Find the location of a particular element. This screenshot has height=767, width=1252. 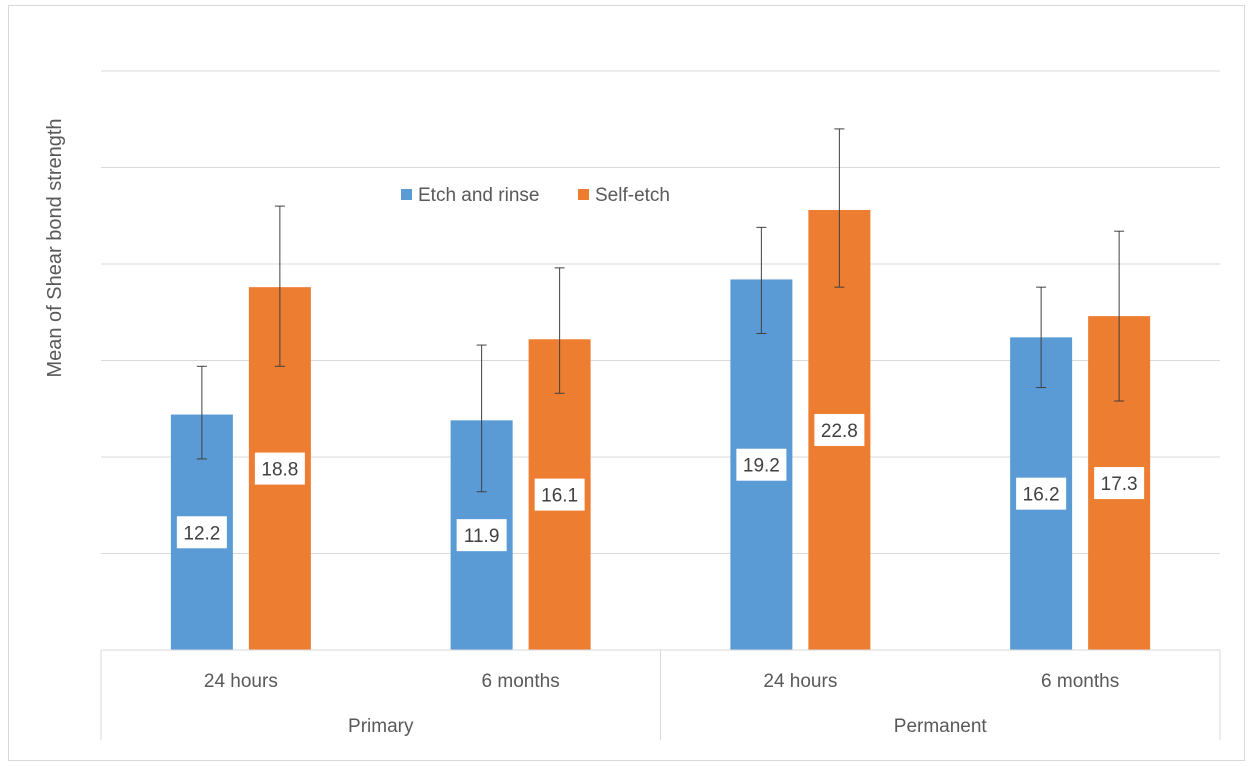

data-label: 16.2 is located at coordinates (1041, 493).